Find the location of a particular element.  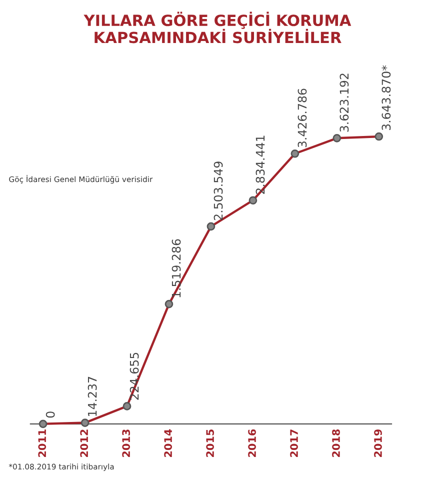

data-label: 14.237 is located at coordinates (92, 396).